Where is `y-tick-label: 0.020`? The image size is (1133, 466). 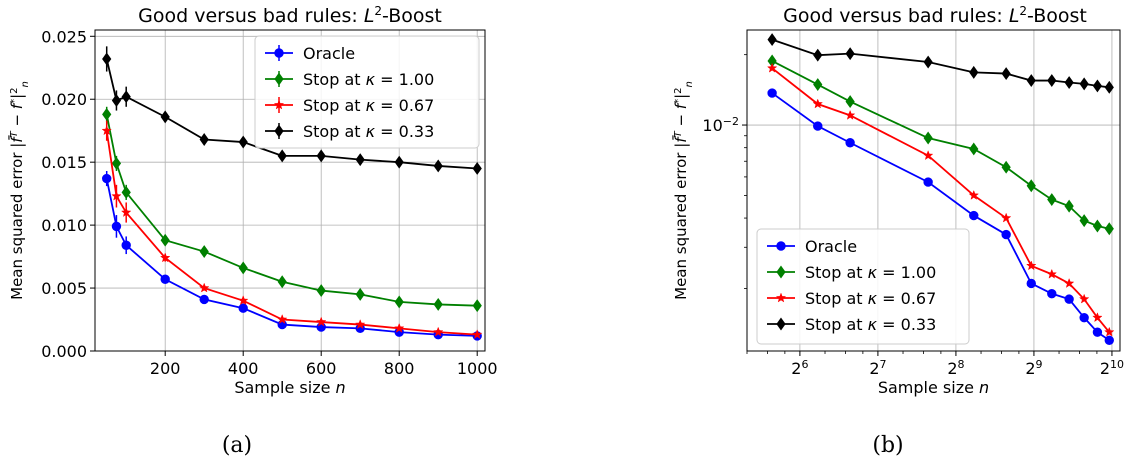 y-tick-label: 0.020 is located at coordinates (64, 99).